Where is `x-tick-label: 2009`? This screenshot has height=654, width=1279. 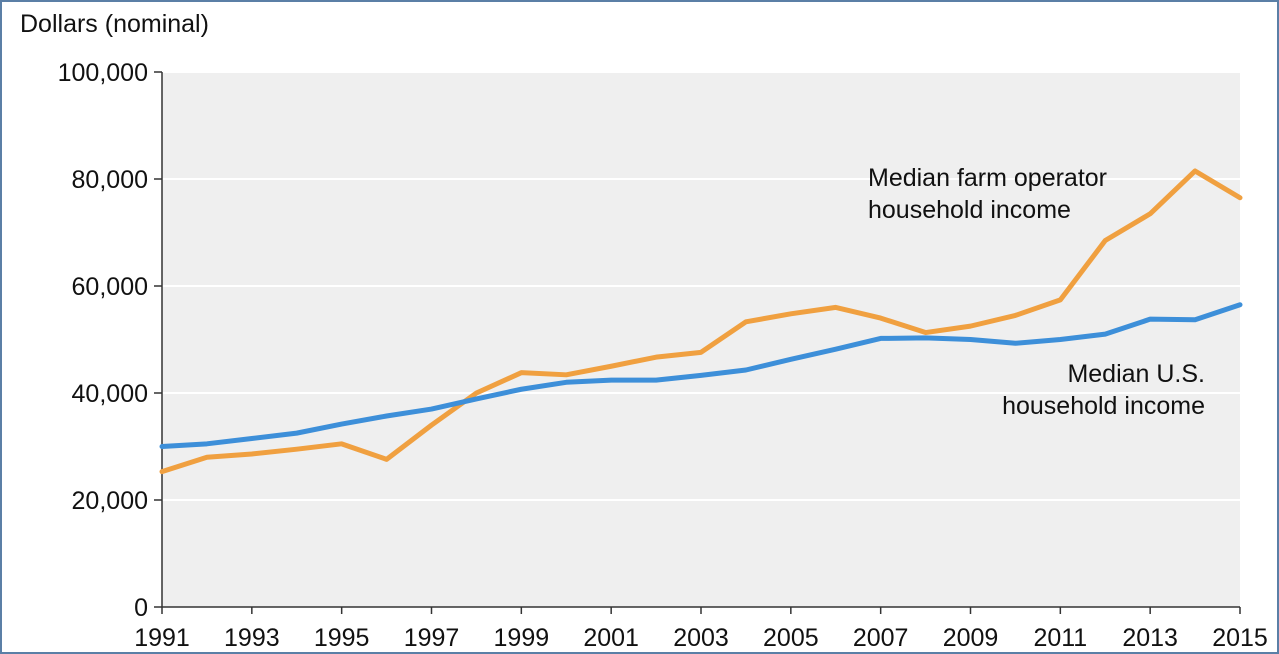 x-tick-label: 2009 is located at coordinates (971, 638).